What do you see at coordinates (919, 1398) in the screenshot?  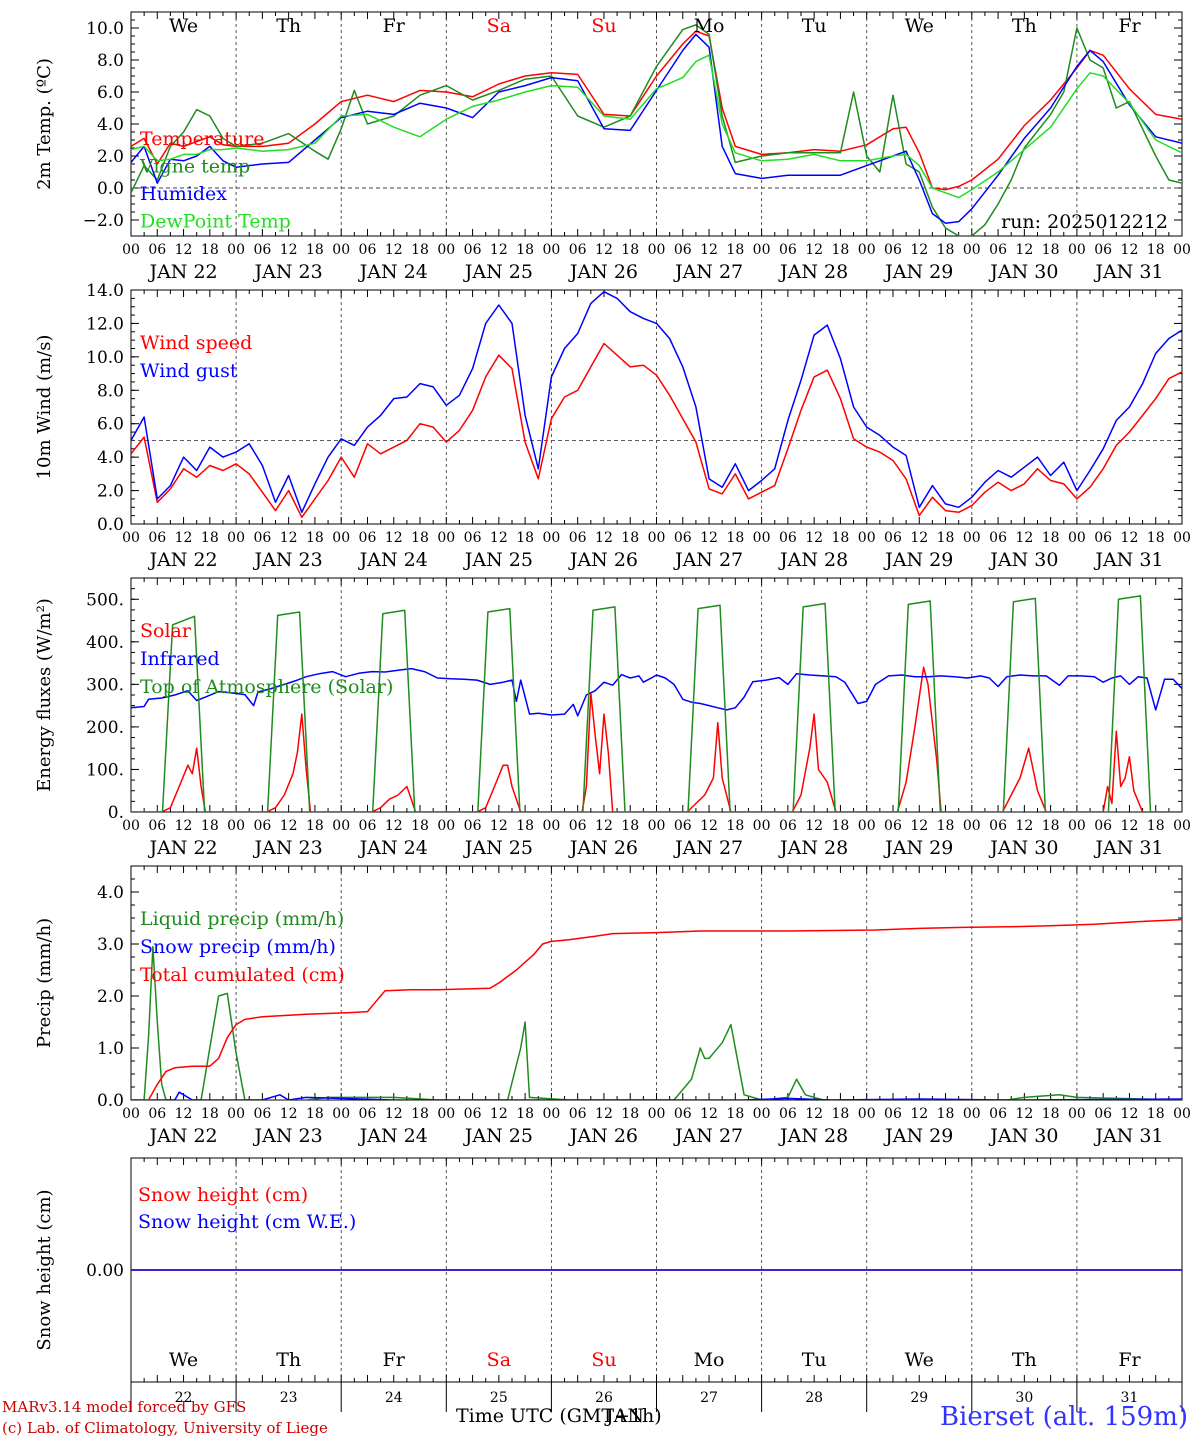 I see `day-number: 29` at bounding box center [919, 1398].